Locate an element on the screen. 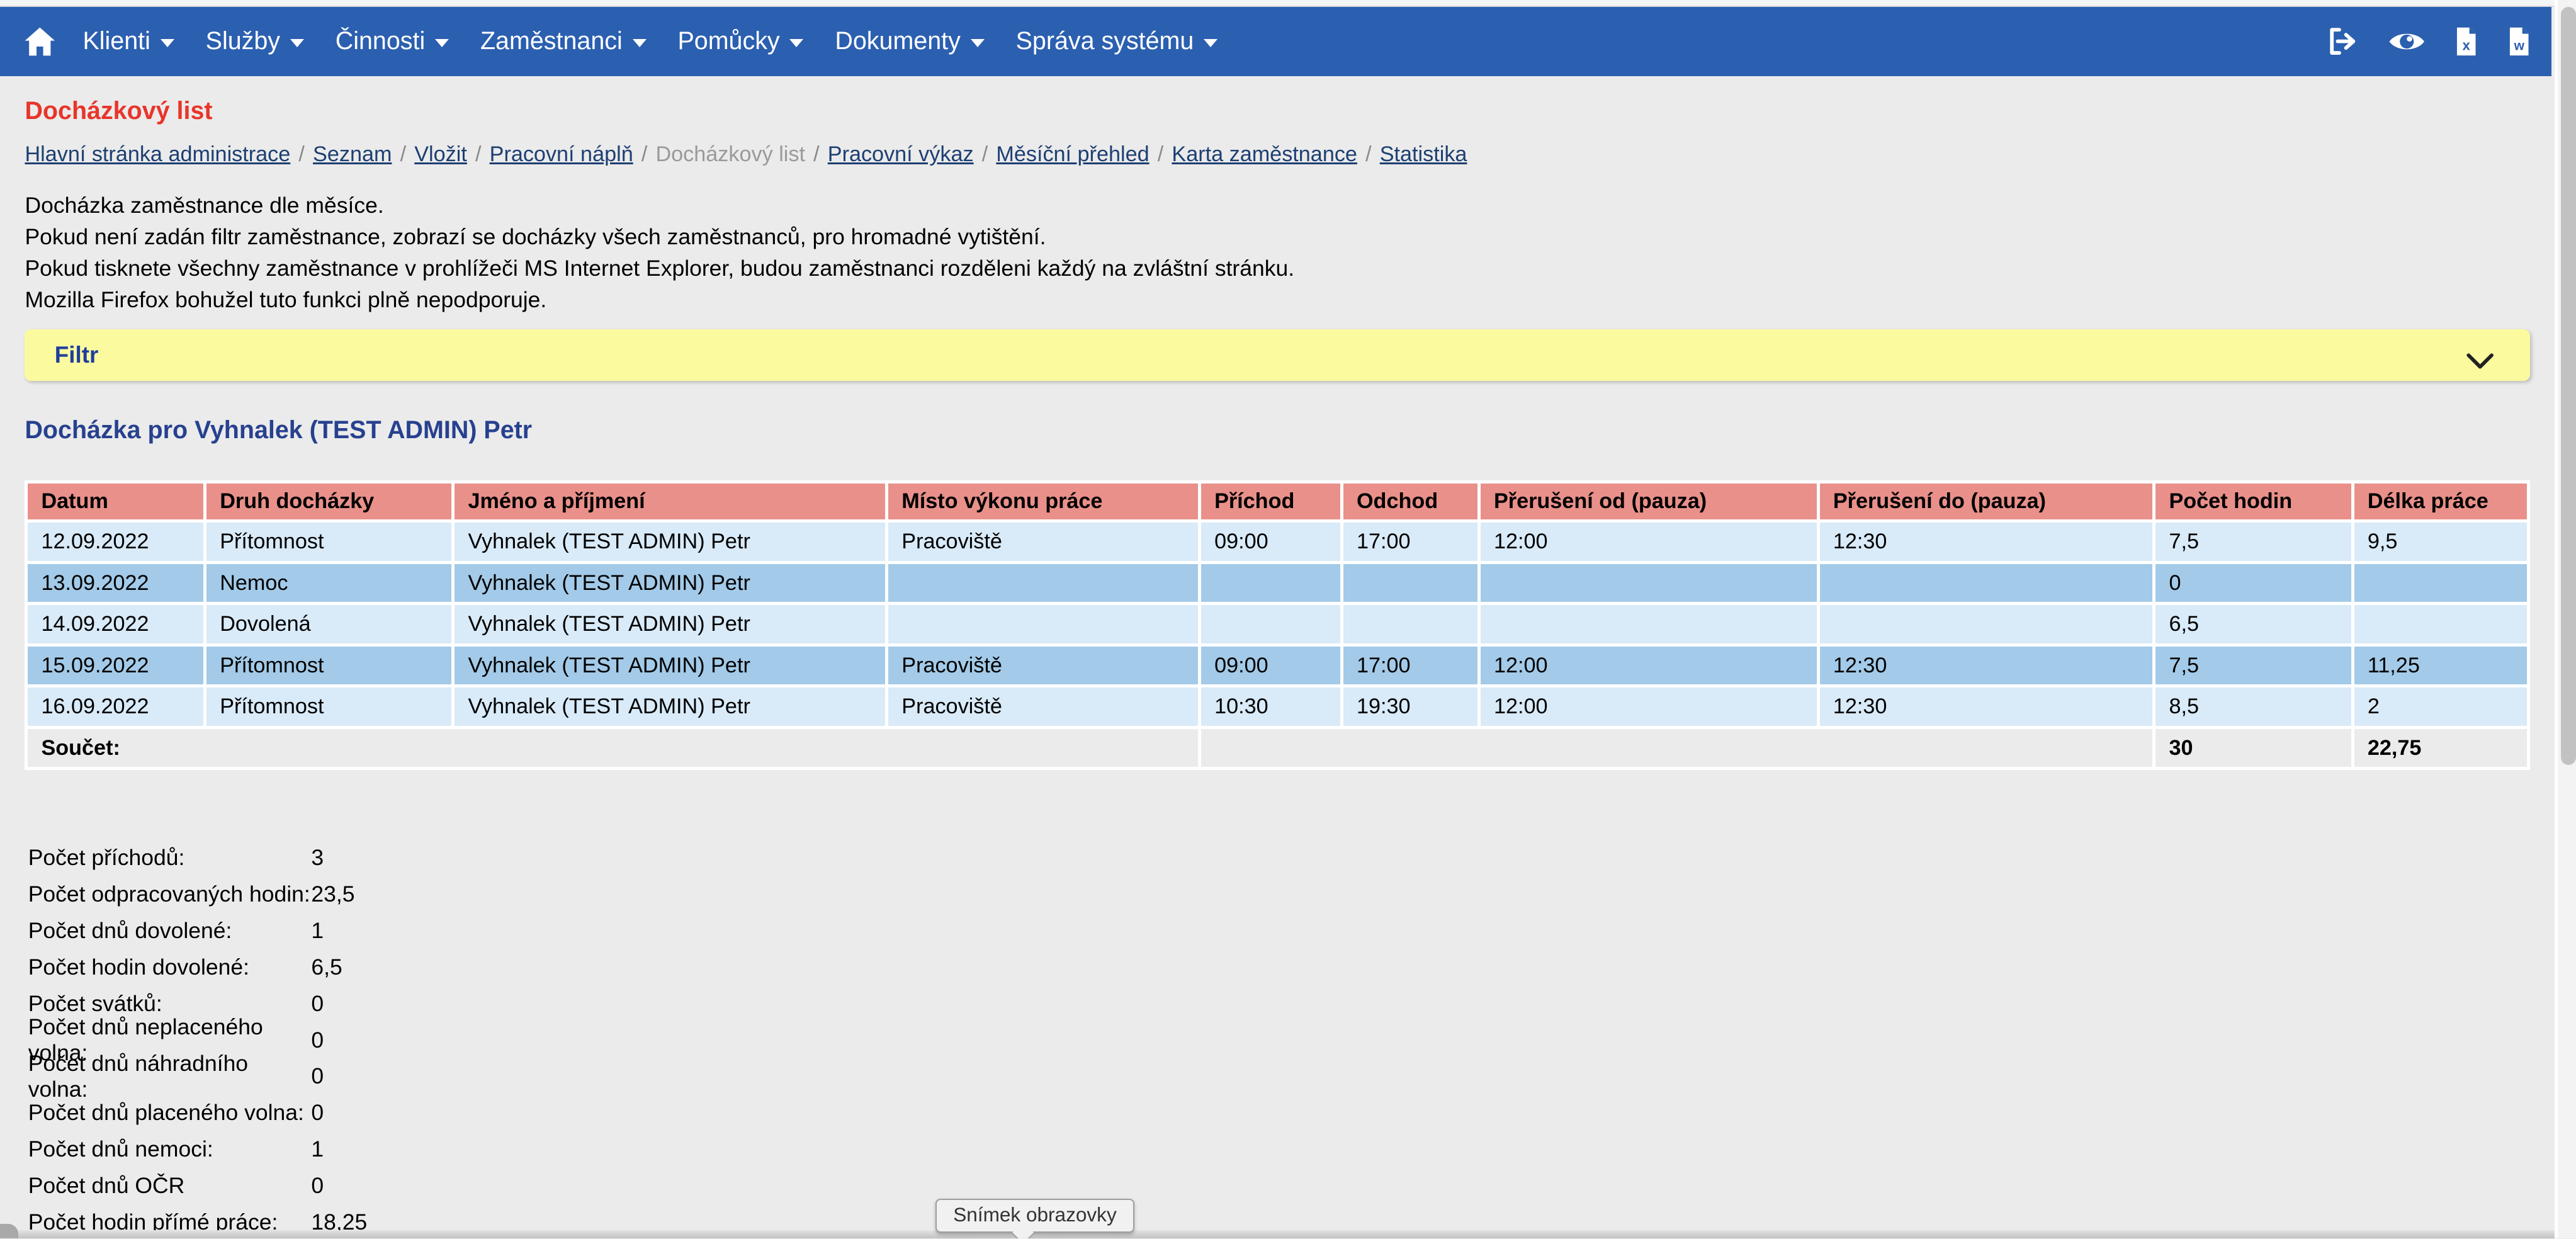 The image size is (2576, 1239). column-header-druh-dochazky: Druh docházky is located at coordinates (329, 501).